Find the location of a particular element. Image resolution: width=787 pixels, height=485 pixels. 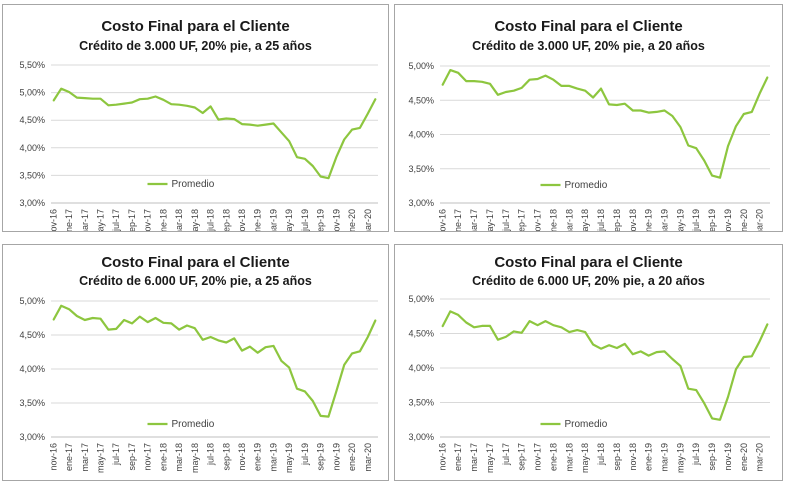

x-tick-label: ene-20 is located at coordinates (744, 457).